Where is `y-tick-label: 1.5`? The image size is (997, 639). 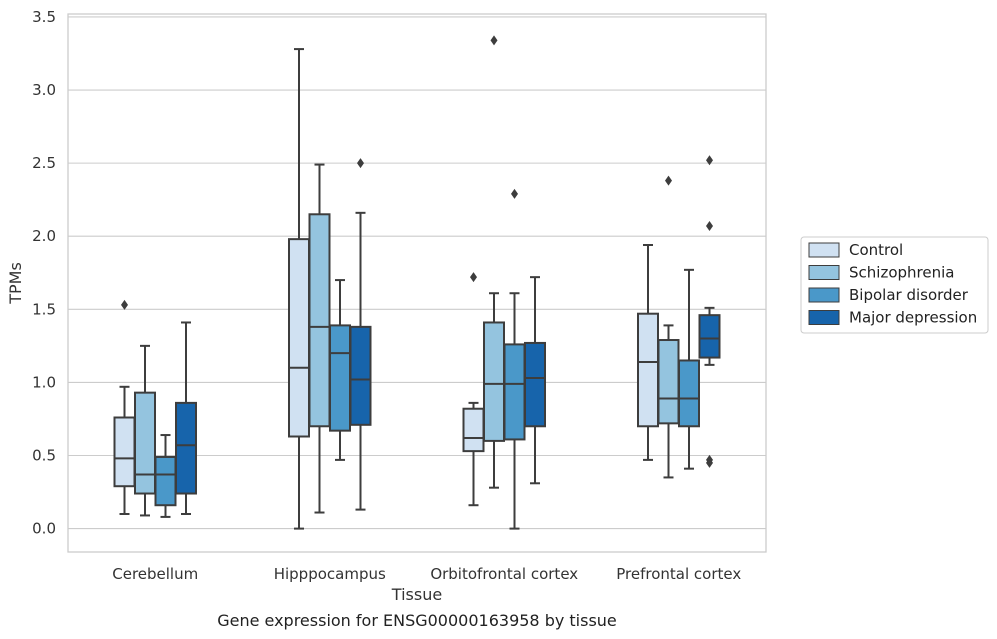 y-tick-label: 1.5 is located at coordinates (44, 309).